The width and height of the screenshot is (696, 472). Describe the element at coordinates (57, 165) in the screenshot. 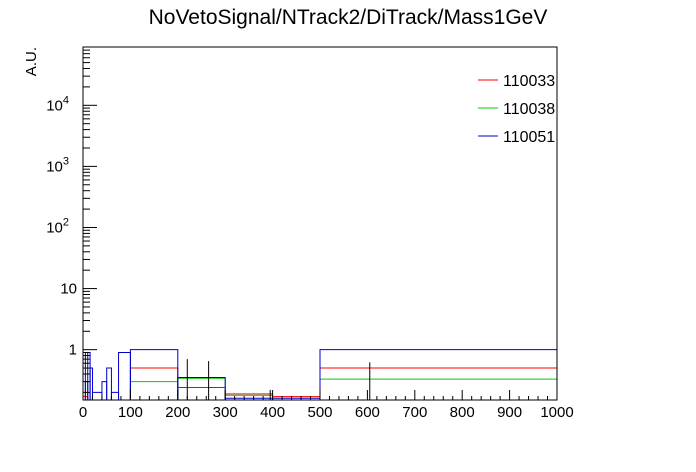

I see `y-tick-label-3: 10³` at that location.